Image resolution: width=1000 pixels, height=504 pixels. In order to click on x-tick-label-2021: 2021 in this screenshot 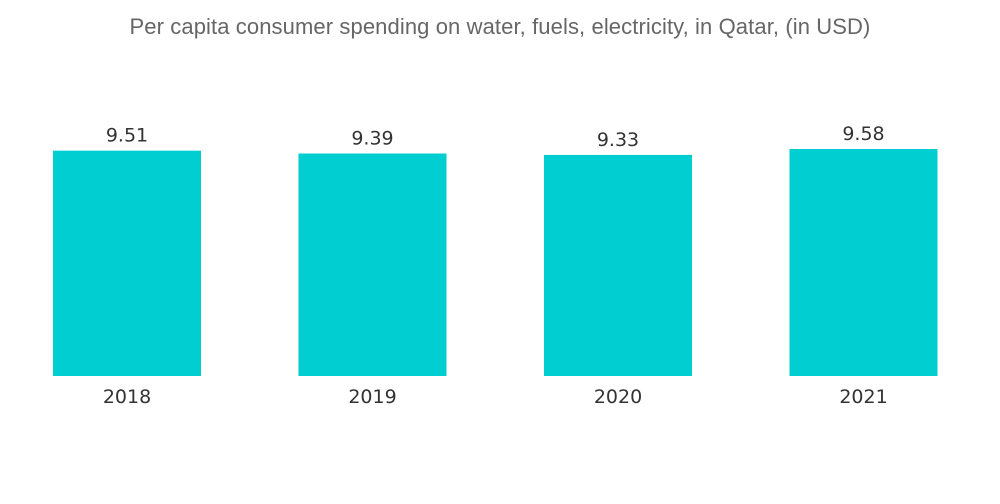, I will do `click(863, 397)`.